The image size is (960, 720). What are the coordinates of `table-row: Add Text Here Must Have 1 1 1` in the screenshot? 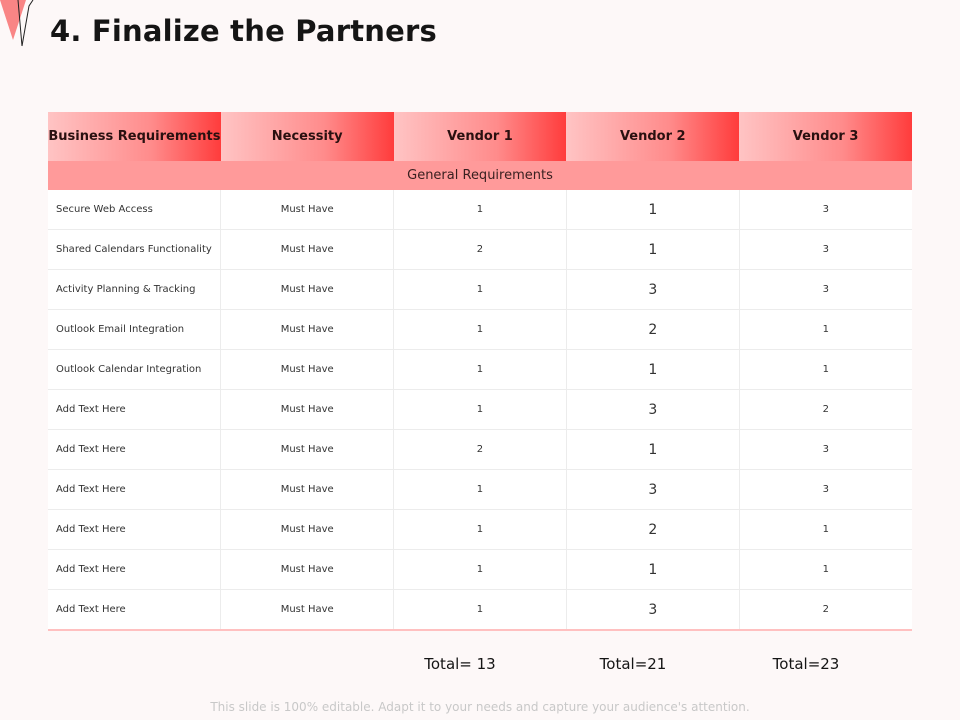 It's located at (480, 569).